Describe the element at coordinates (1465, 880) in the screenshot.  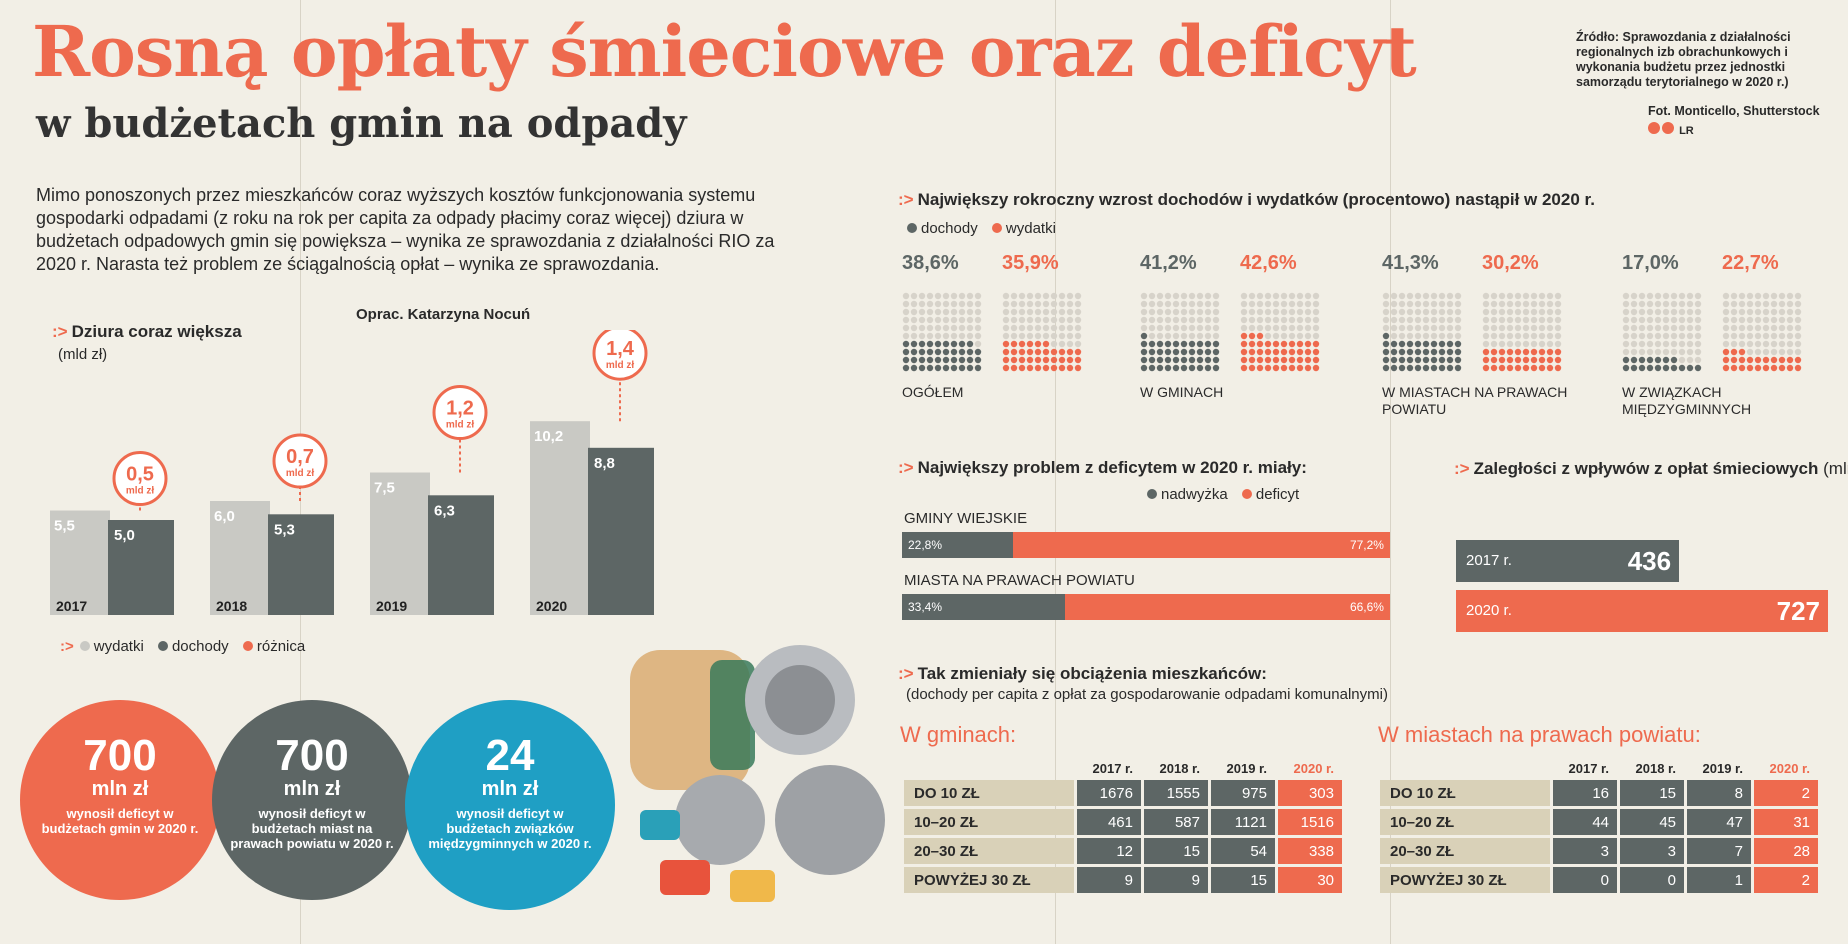
I see `row-label: POWYŻEJ 30 ZŁ` at that location.